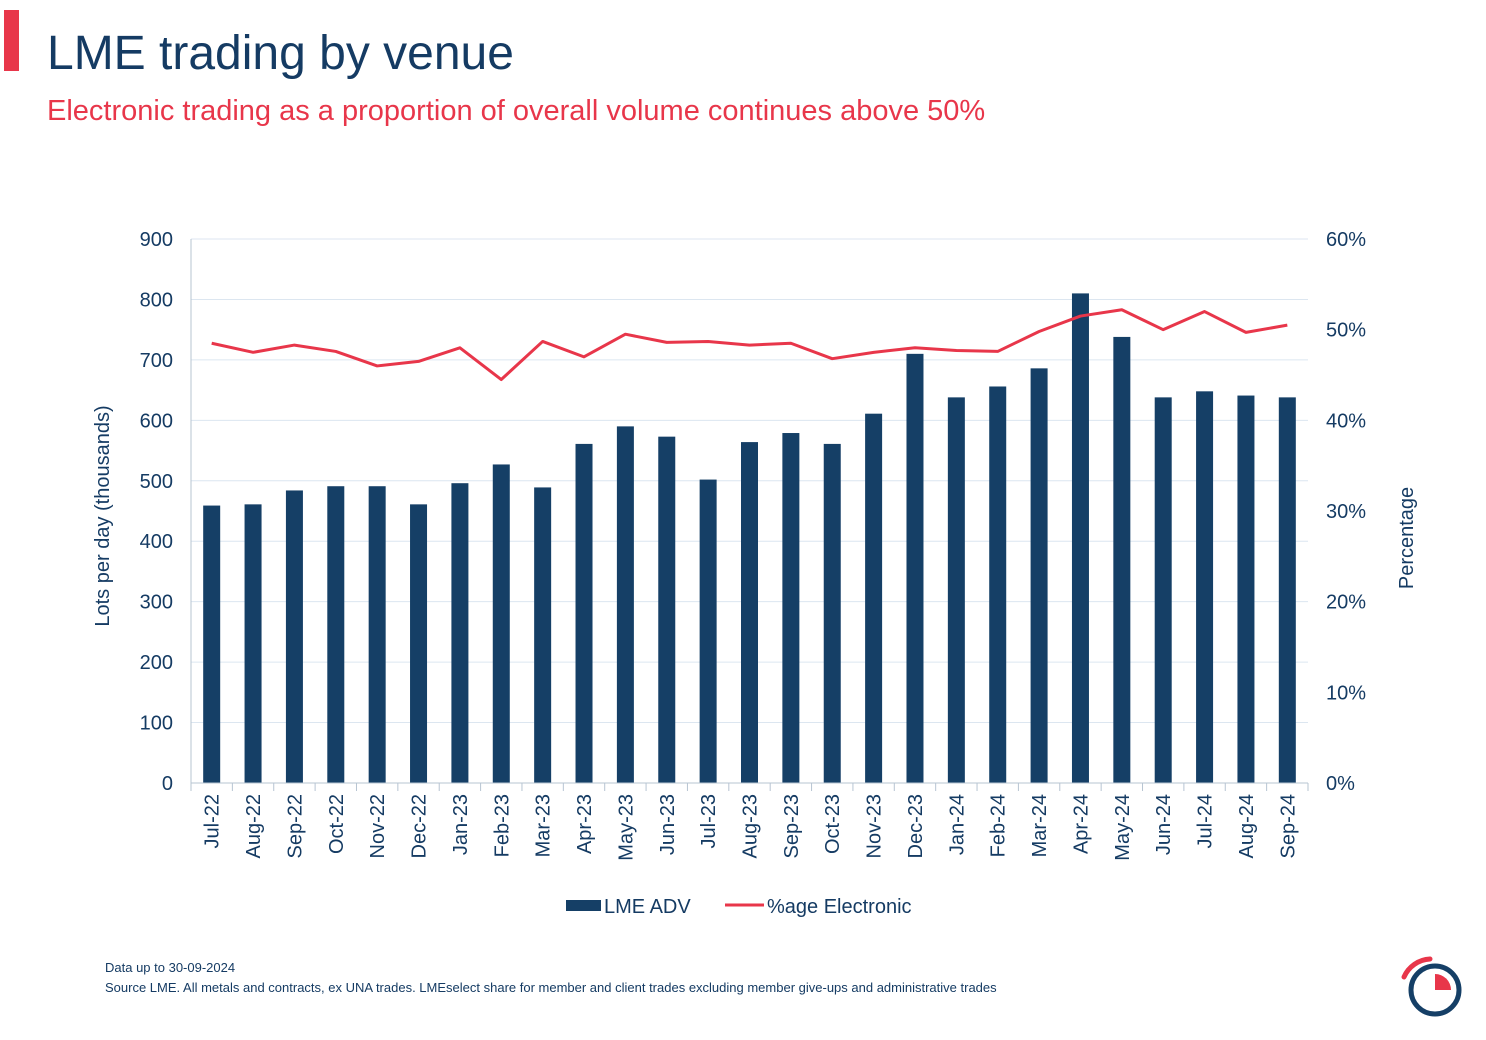 This screenshot has width=1486, height=1040. What do you see at coordinates (1417, 968) in the screenshot?
I see `logo-red-arc` at bounding box center [1417, 968].